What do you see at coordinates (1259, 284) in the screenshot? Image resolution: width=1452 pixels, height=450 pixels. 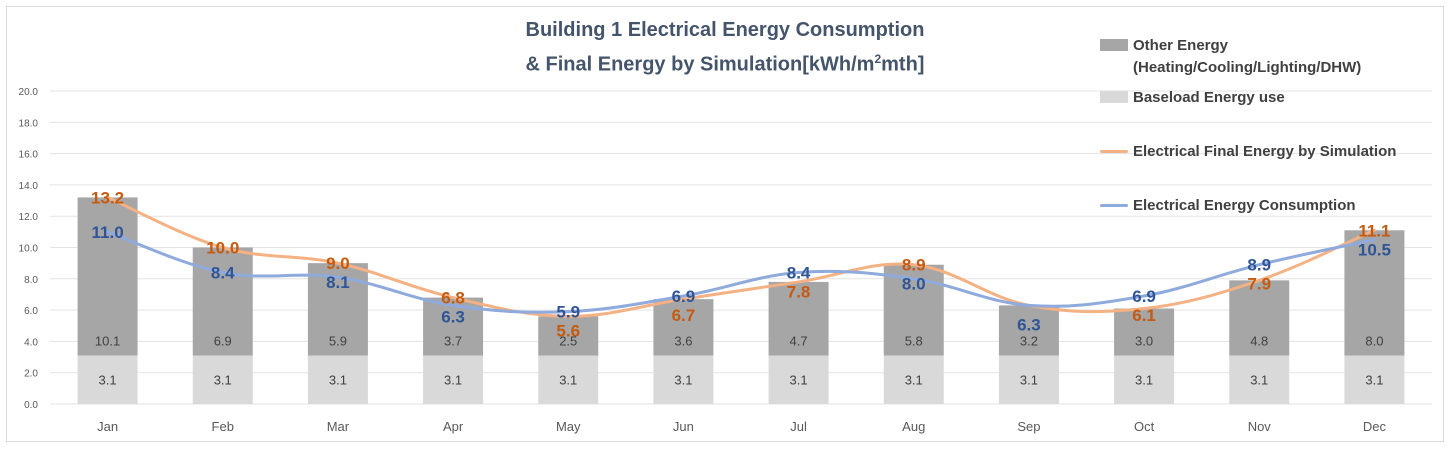 I see `data-label-simulation: 7.9` at bounding box center [1259, 284].